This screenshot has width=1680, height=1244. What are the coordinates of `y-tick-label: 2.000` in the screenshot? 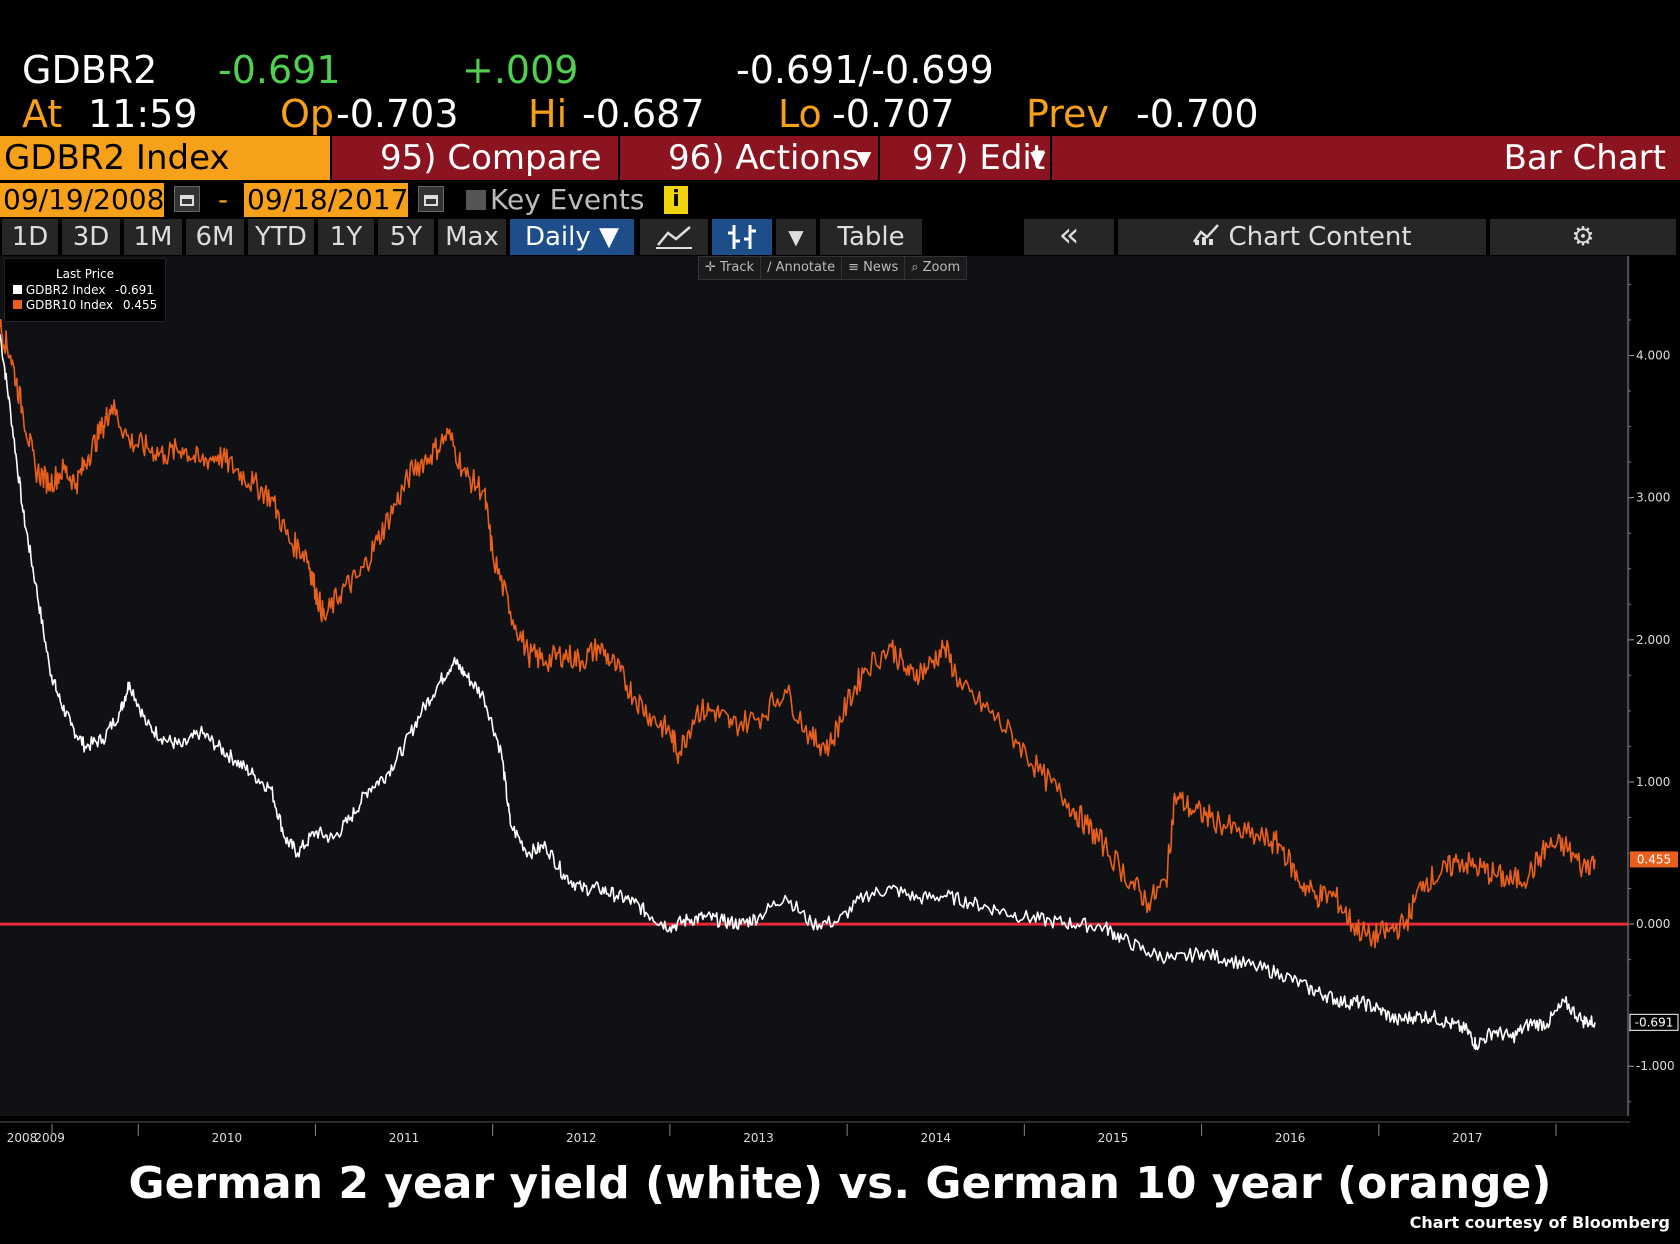 It's located at (1653, 640).